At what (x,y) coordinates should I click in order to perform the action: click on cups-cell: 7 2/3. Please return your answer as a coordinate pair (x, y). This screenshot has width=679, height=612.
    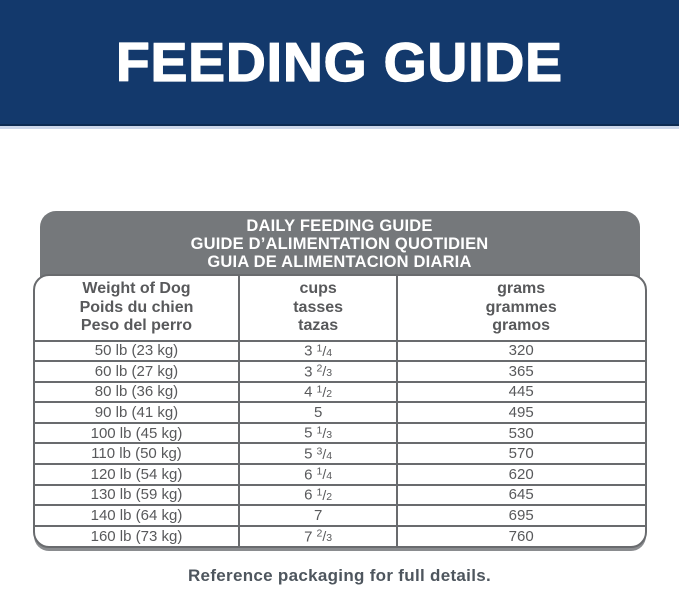
    Looking at the image, I should click on (317, 535).